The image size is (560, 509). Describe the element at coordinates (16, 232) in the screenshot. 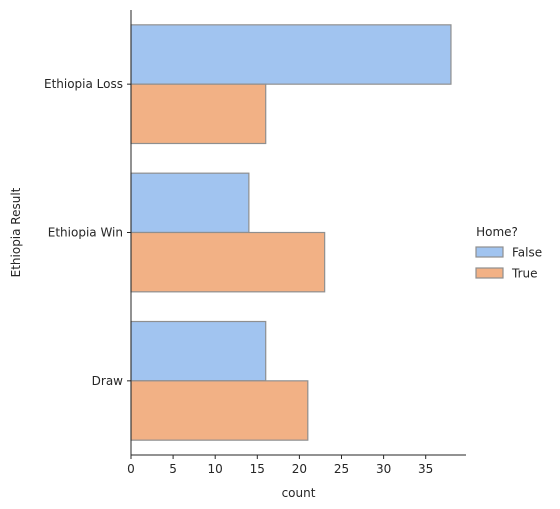

I see `y-axis-label: Ethiopia Result` at that location.